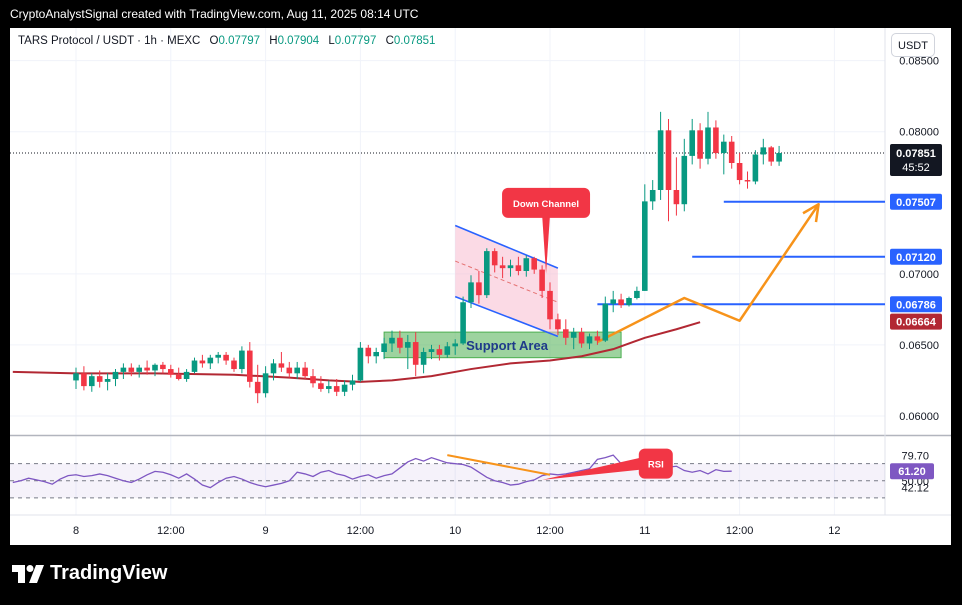  I want to click on price-tick-label: 0.08500, so click(919, 62).